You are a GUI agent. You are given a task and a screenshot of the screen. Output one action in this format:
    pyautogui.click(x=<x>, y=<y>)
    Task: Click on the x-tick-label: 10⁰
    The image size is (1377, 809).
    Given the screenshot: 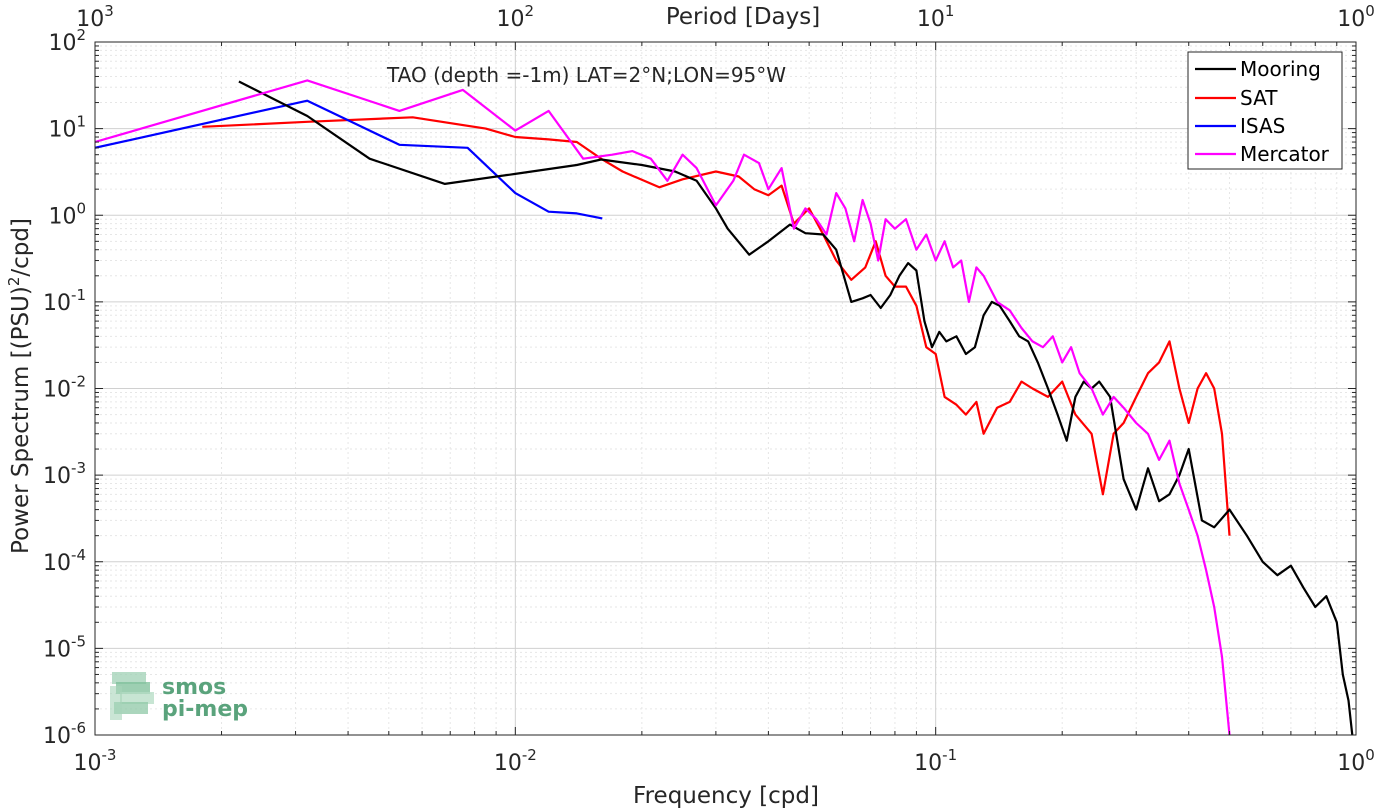 What is the action you would take?
    pyautogui.click(x=1356, y=761)
    